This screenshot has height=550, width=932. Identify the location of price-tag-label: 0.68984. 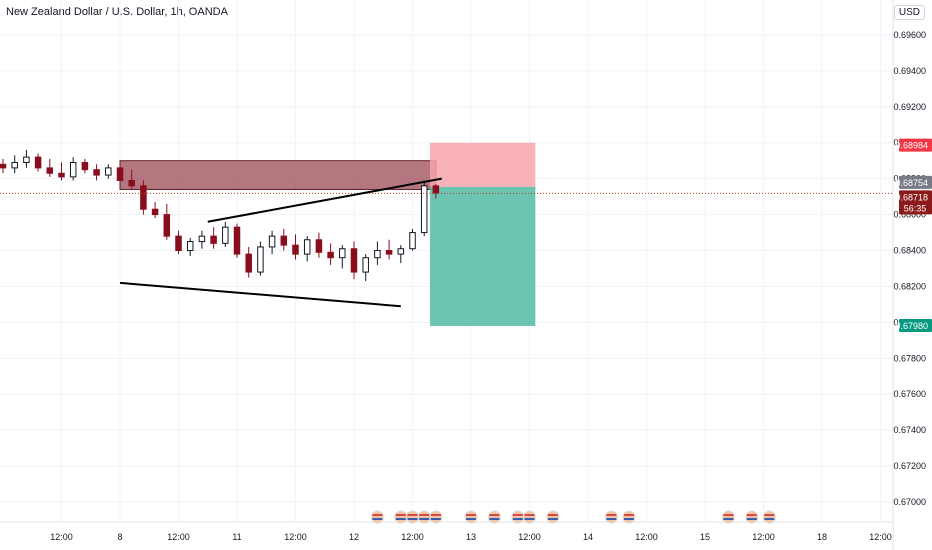
(911, 146).